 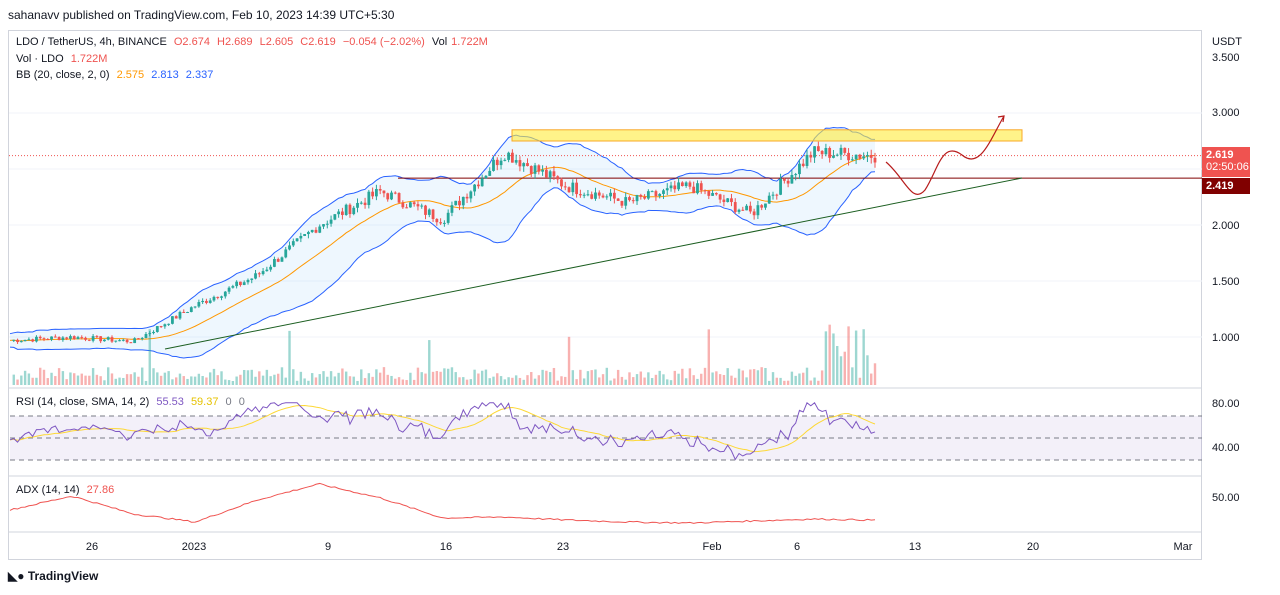 I want to click on volume-legend: Vol · LDO 1.722M, so click(x=63, y=59).